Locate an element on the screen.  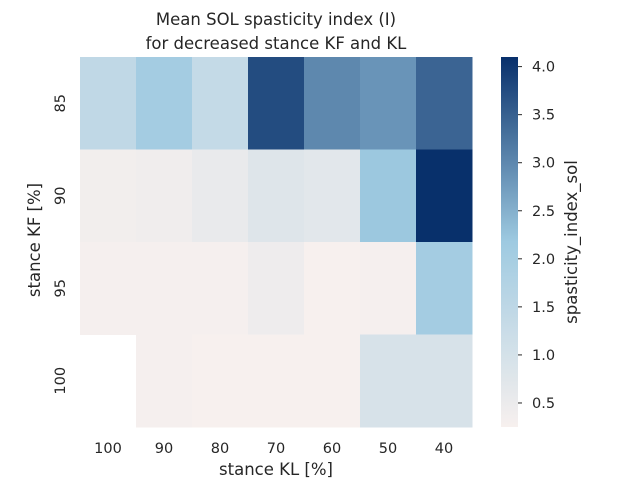
colorbar-tick-label: 1.0 is located at coordinates (543, 356).